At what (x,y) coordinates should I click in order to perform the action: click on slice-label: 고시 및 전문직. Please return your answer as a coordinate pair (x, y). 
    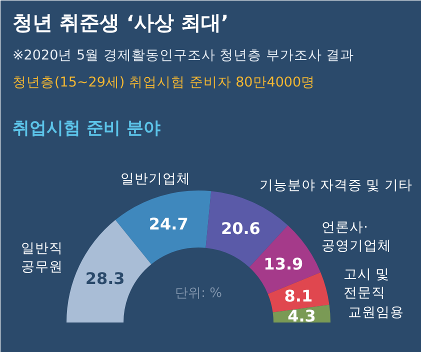
    Looking at the image, I should click on (366, 283).